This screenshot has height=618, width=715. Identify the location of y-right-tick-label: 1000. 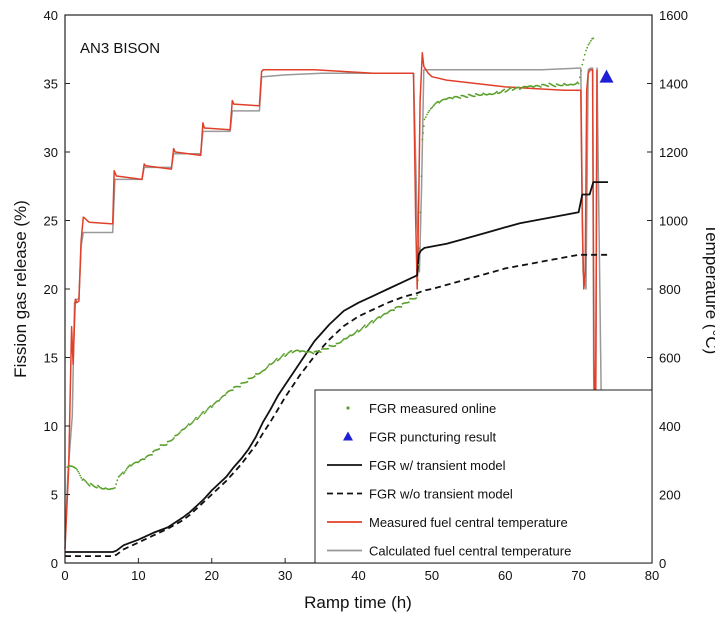
(673, 221).